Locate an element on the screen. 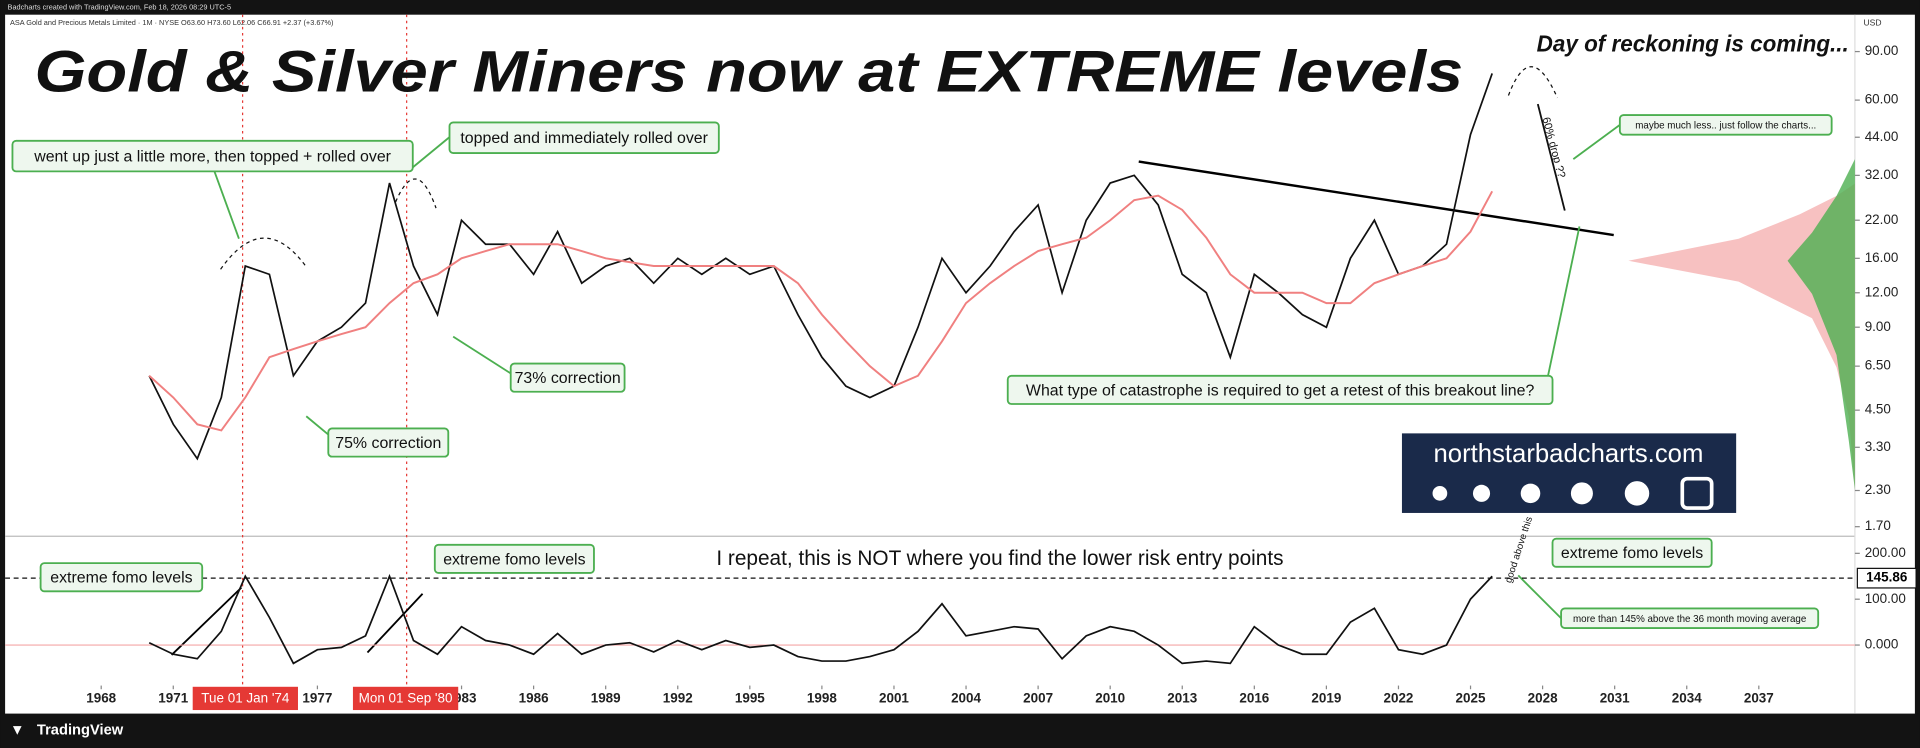 The height and width of the screenshot is (748, 1920). x-tick-label: 2025 is located at coordinates (1471, 698).